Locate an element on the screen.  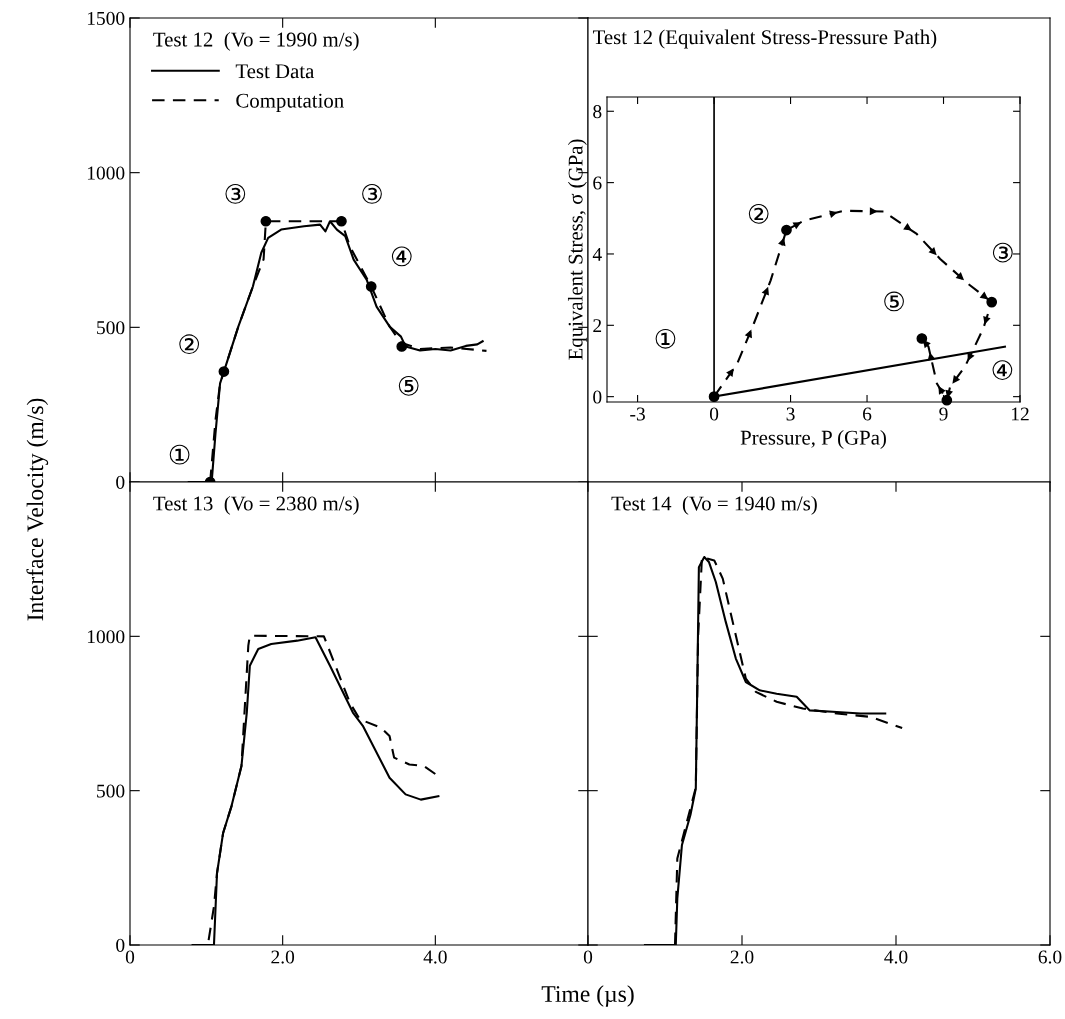
y-axis-title: Equivalent Stress, σ (GPa) is located at coordinates (577, 249).